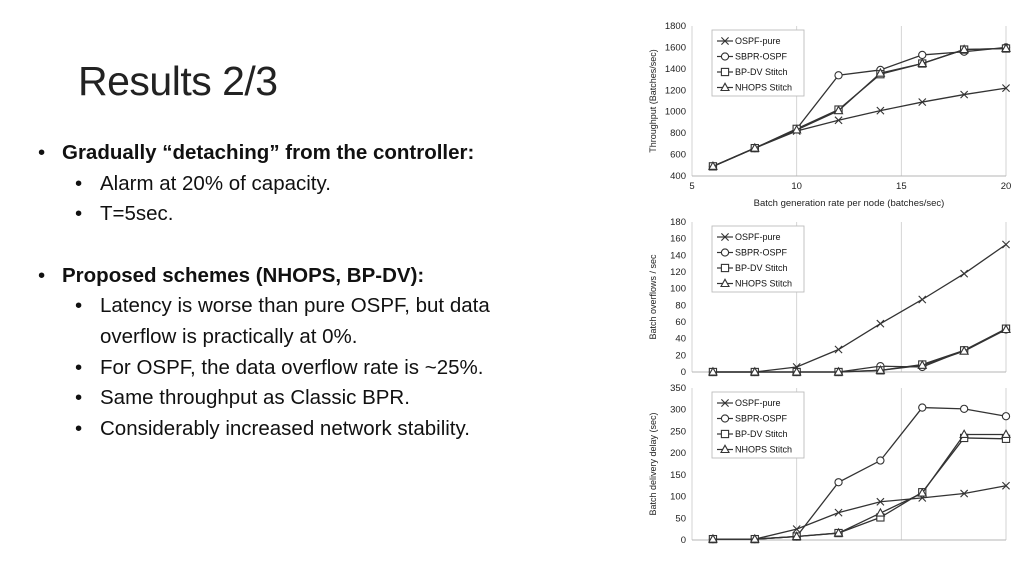 This screenshot has width=1024, height=576. Describe the element at coordinates (678, 388) in the screenshot. I see `chart3-y-tick-label: 350` at that location.